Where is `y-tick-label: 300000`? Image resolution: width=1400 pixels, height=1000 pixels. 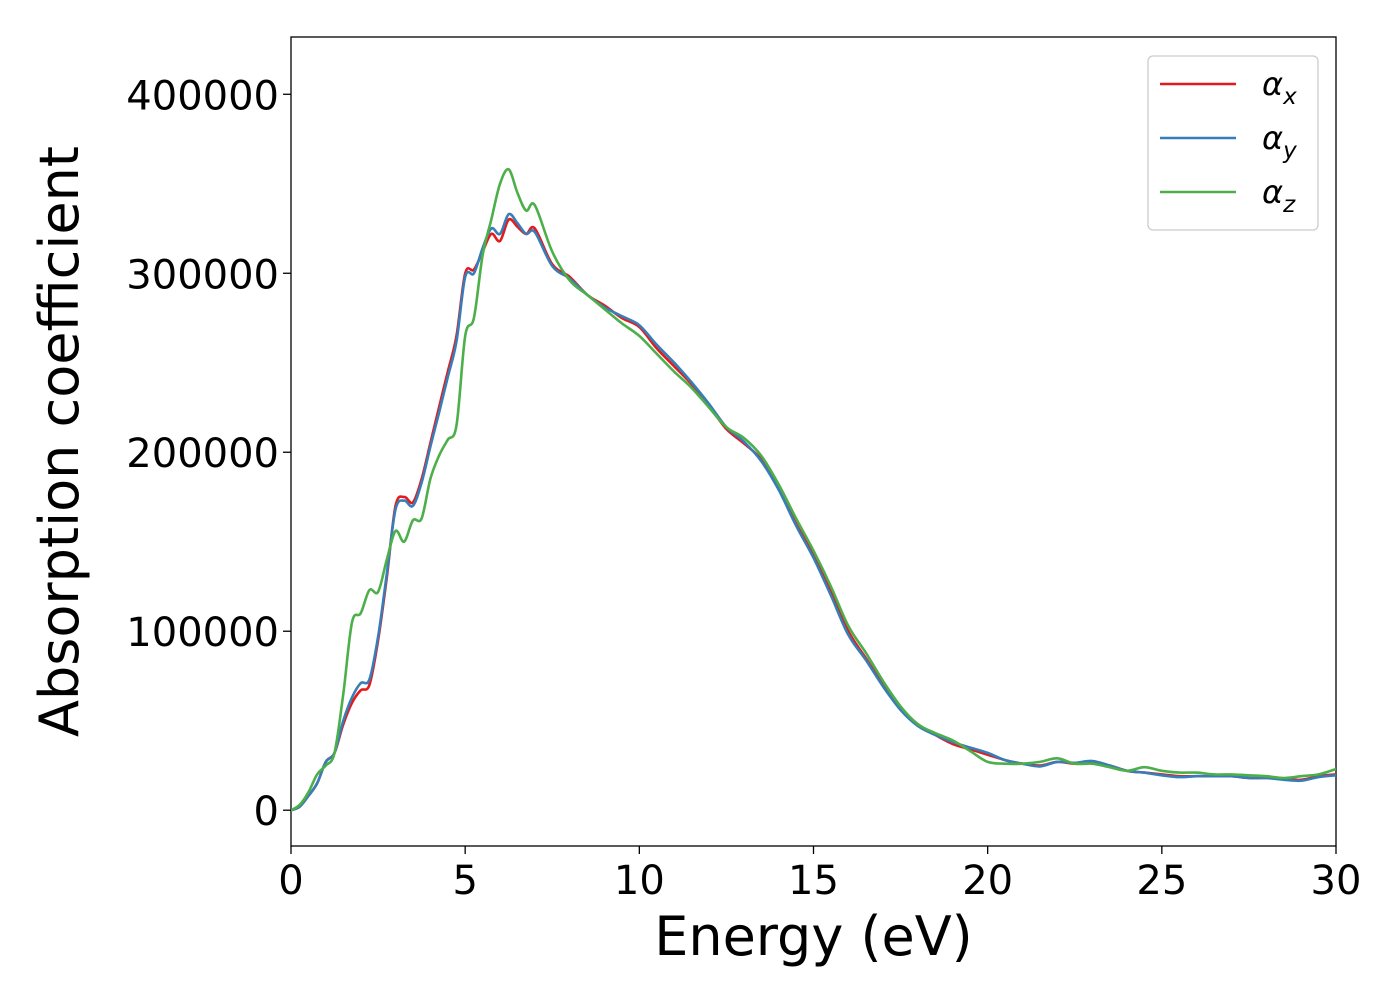 y-tick-label: 300000 is located at coordinates (202, 275).